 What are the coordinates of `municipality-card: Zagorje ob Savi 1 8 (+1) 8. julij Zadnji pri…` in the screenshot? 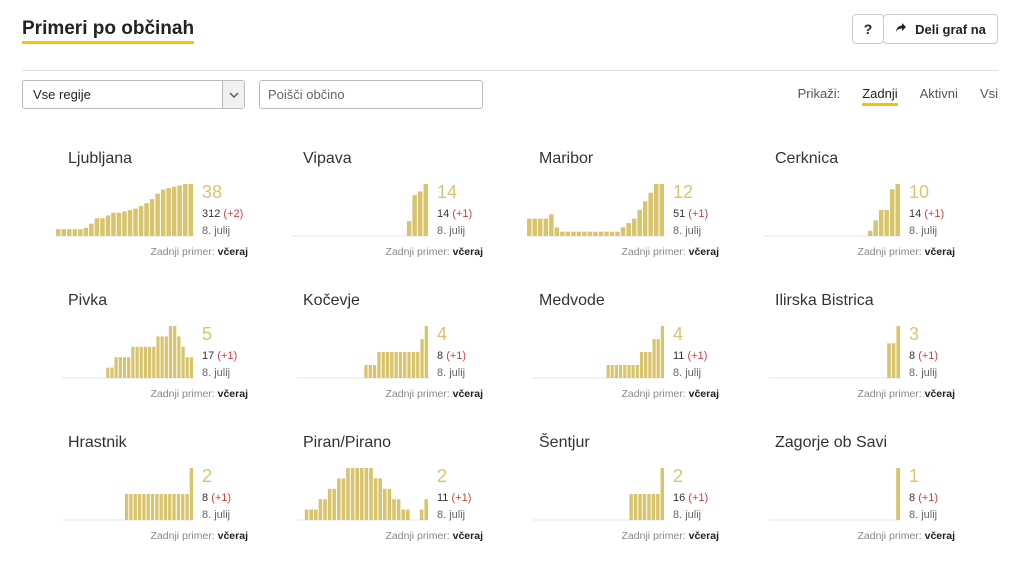 It's located at (861, 499).